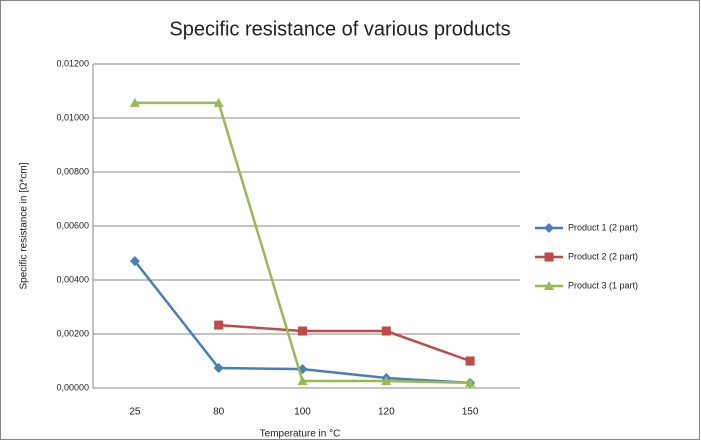  Describe the element at coordinates (302, 412) in the screenshot. I see `x-tick-label: 100` at that location.